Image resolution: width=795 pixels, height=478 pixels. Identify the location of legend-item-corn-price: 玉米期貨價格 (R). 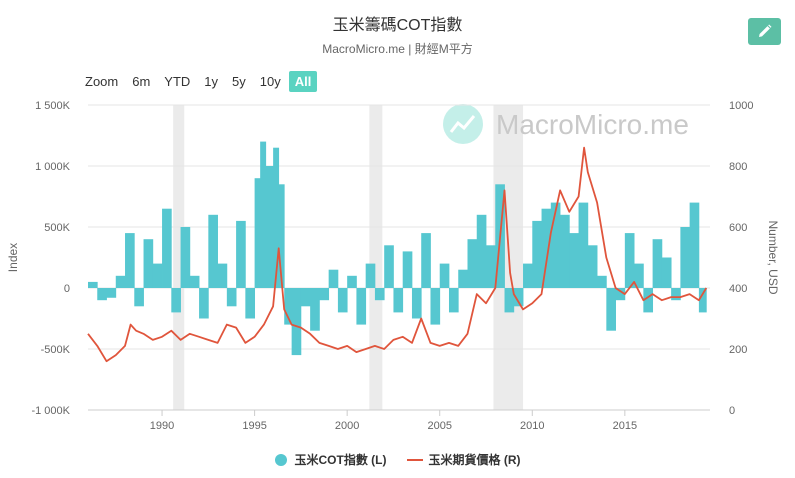
(463, 459).